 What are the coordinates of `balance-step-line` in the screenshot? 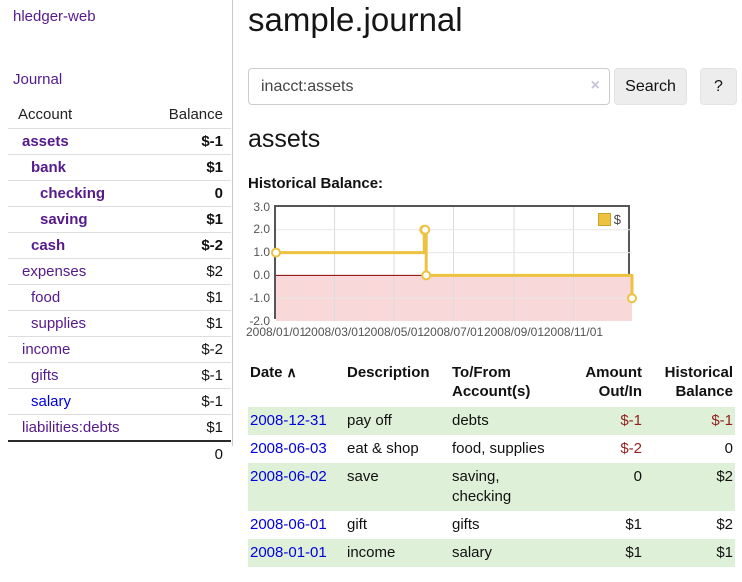 It's located at (454, 263).